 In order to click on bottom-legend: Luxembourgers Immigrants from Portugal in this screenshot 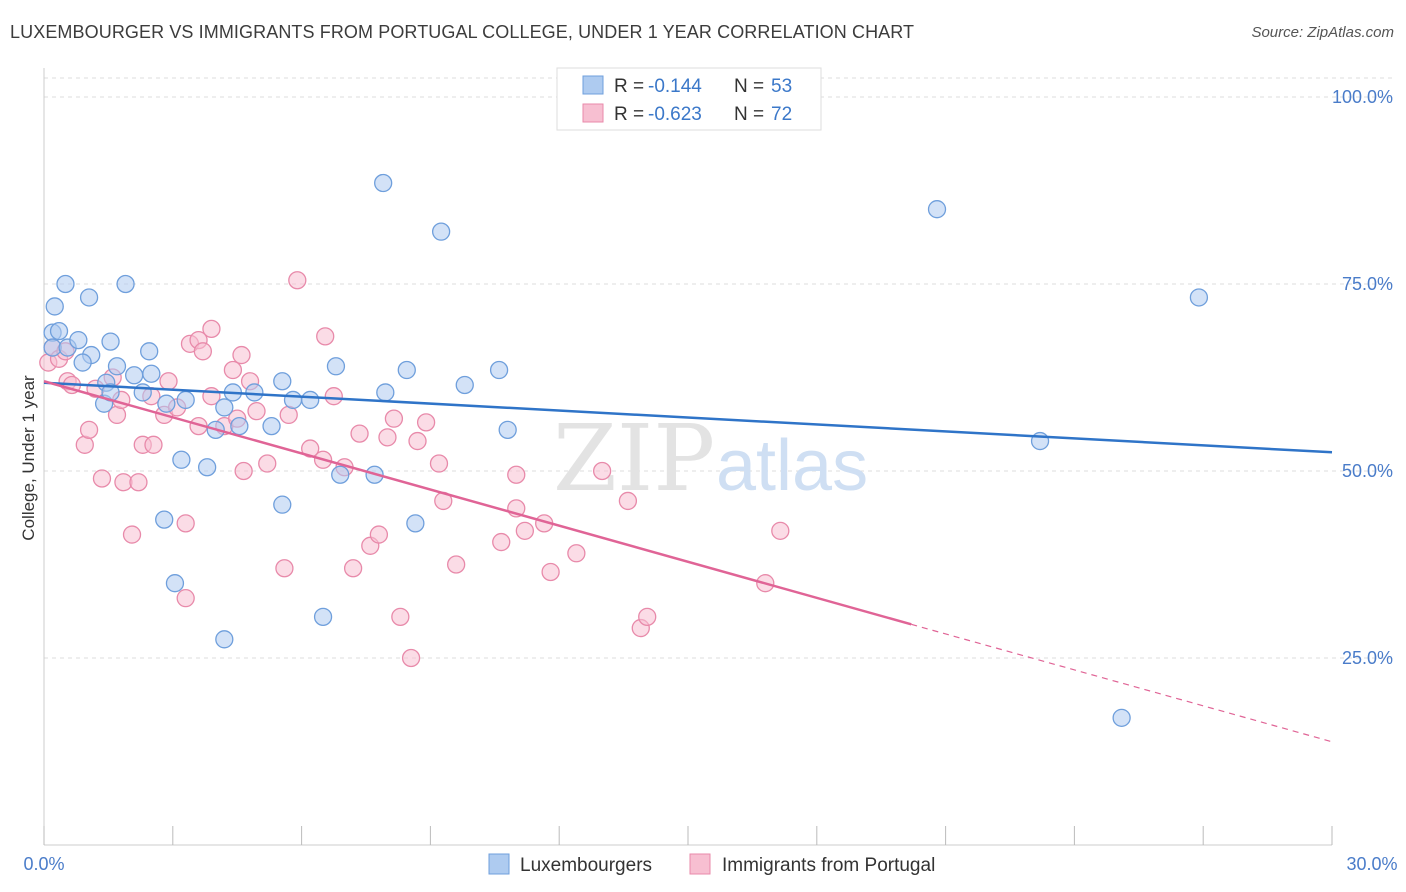, I will do `click(711, 864)`.